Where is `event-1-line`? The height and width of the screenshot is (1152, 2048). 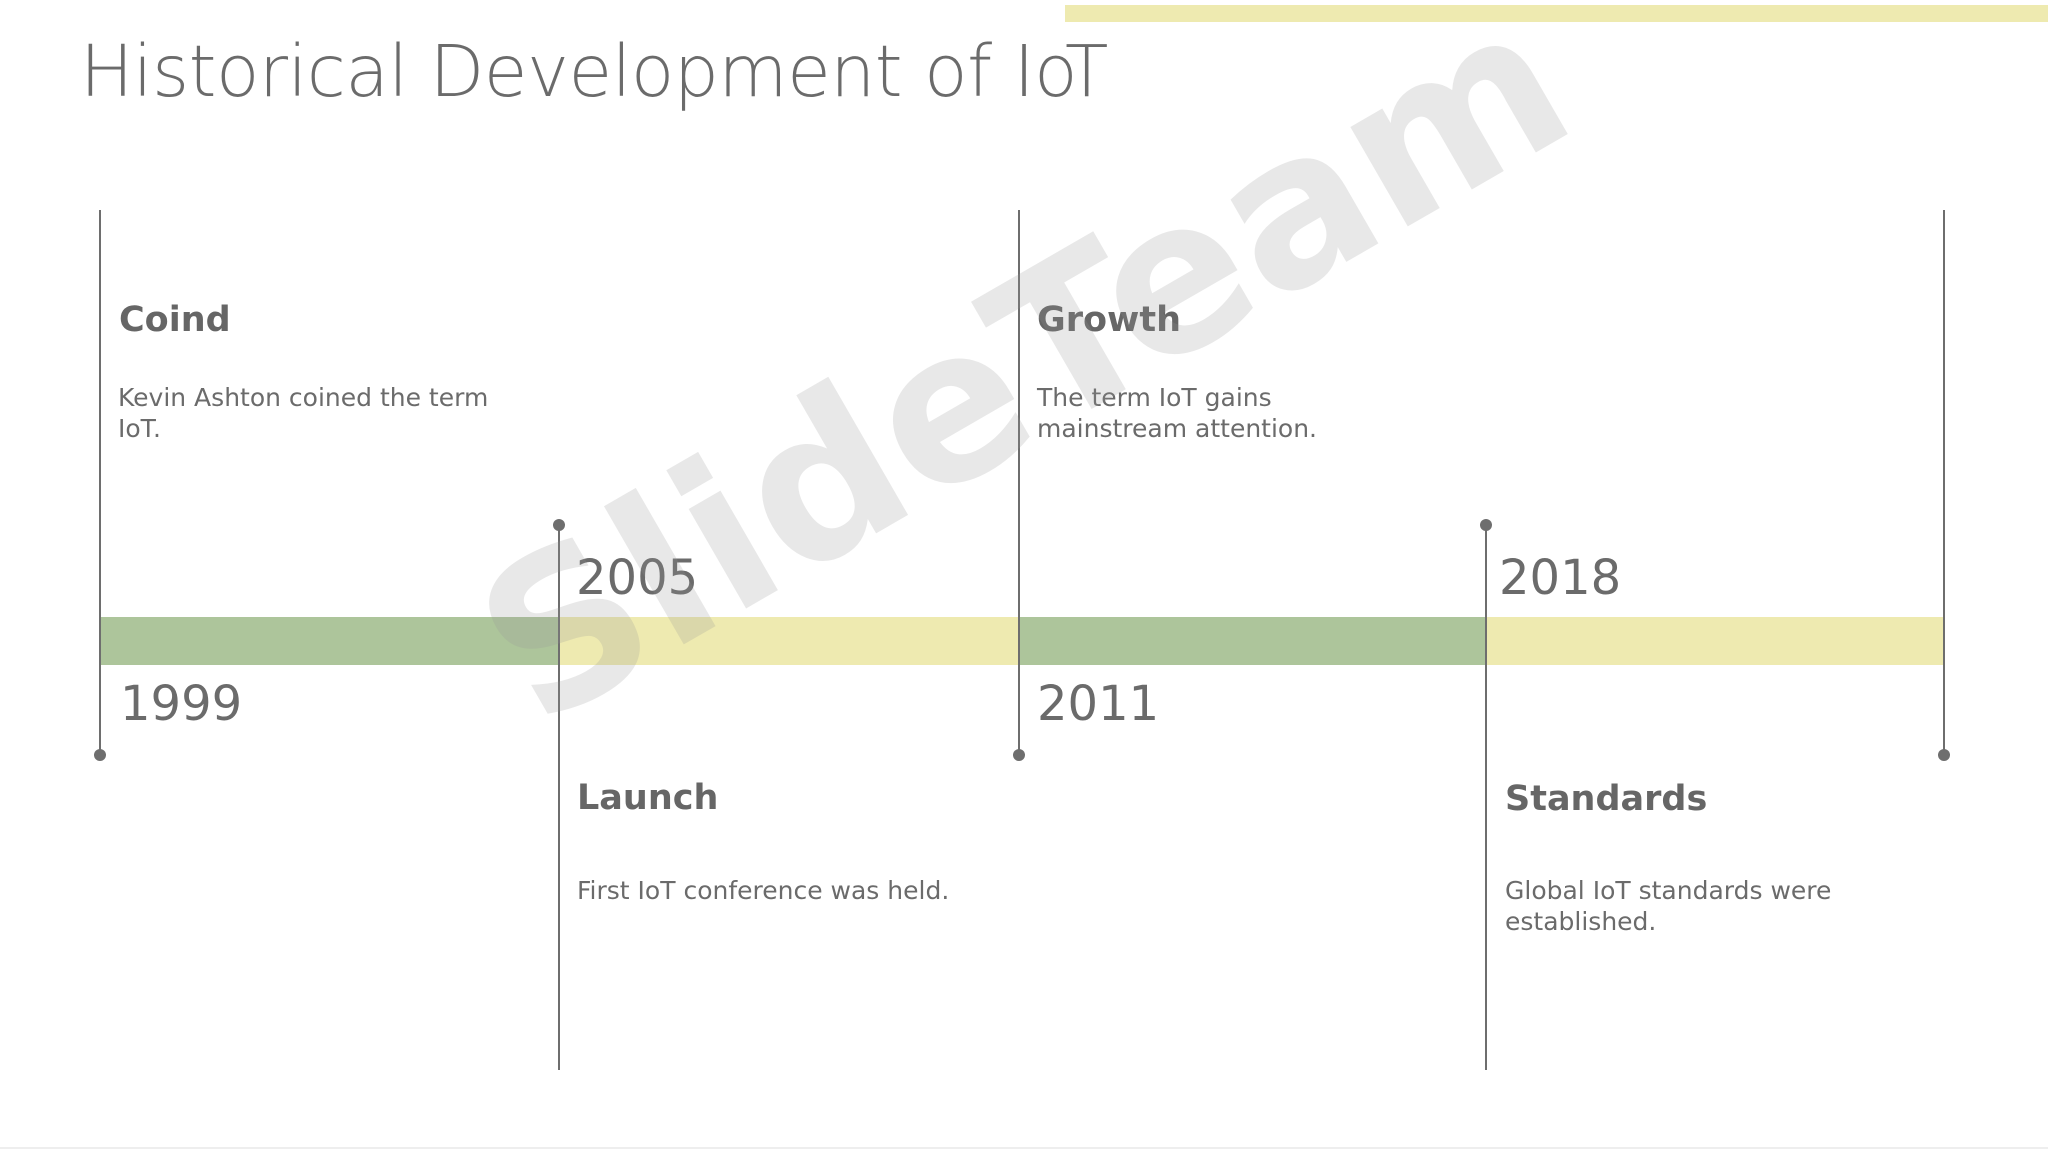 event-1-line is located at coordinates (100, 482).